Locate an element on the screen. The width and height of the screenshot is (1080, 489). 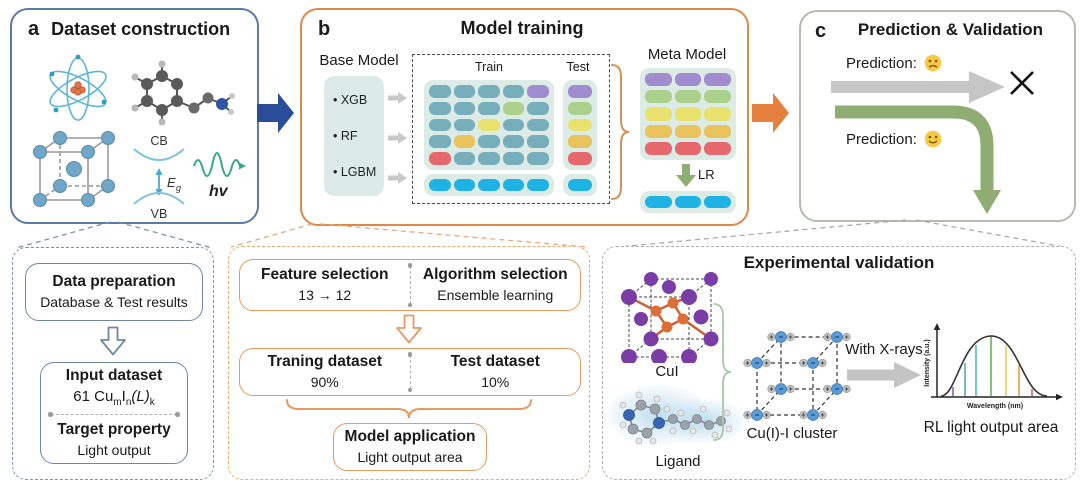
meta-output-row is located at coordinates (688, 202).